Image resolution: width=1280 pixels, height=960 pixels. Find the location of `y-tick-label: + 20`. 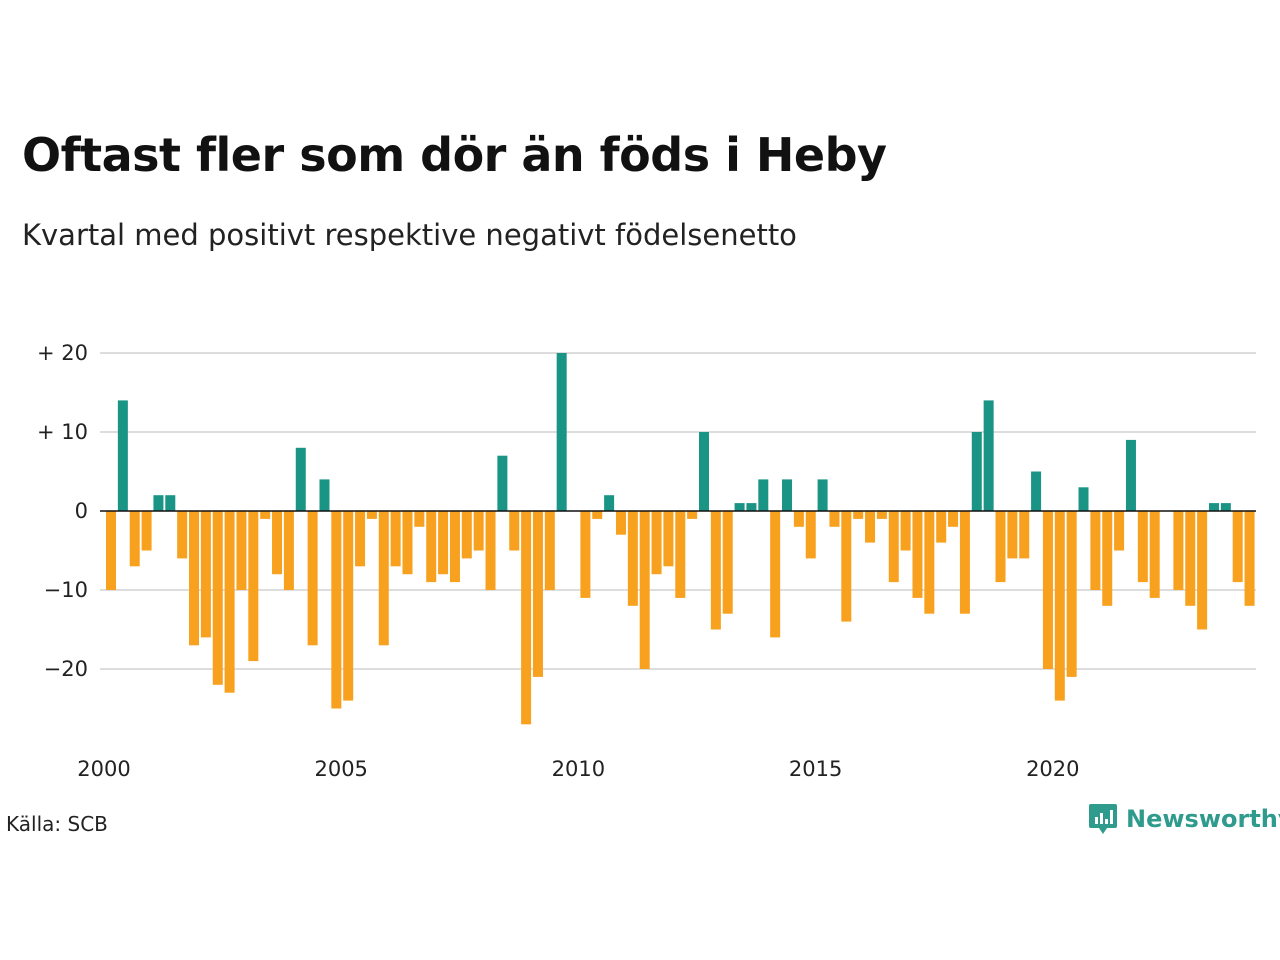

y-tick-label: + 20 is located at coordinates (62, 353).